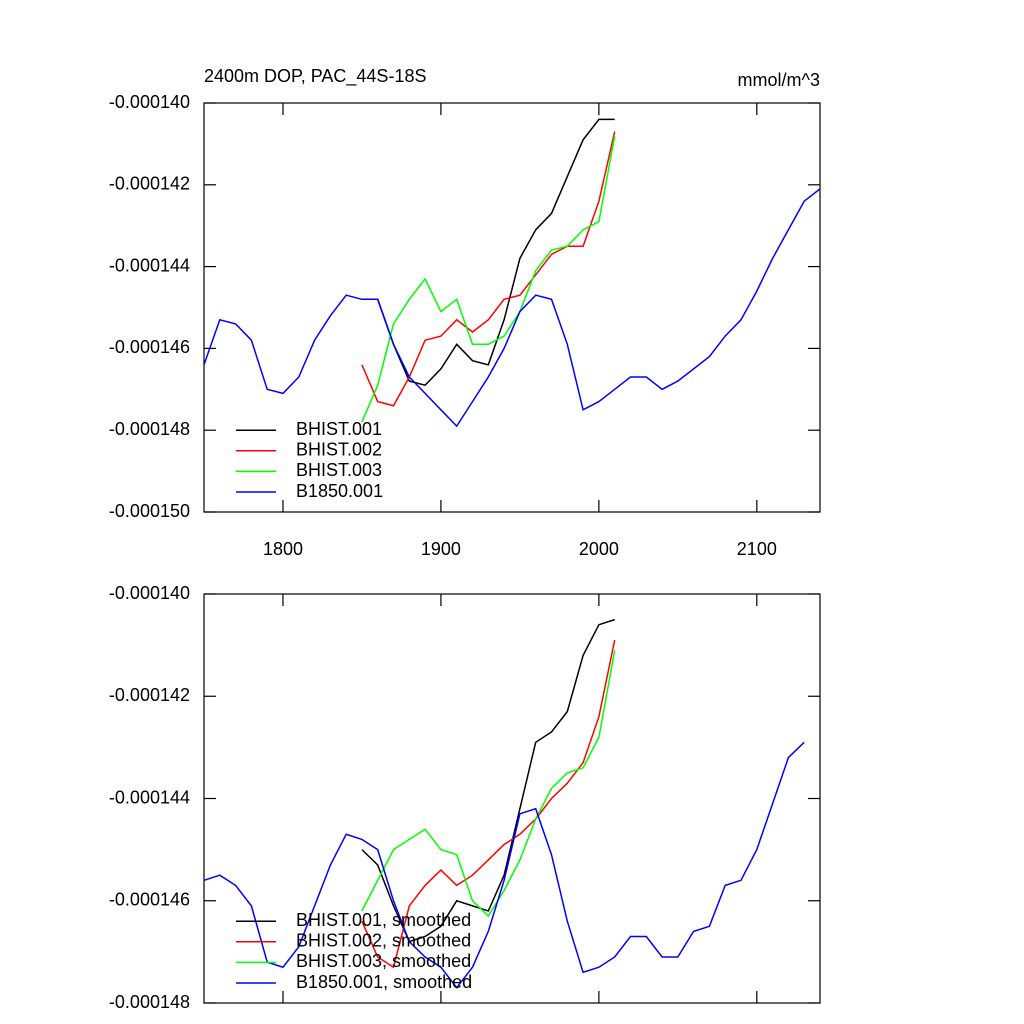  Describe the element at coordinates (283, 549) in the screenshot. I see `x-tick-label: 1800` at that location.